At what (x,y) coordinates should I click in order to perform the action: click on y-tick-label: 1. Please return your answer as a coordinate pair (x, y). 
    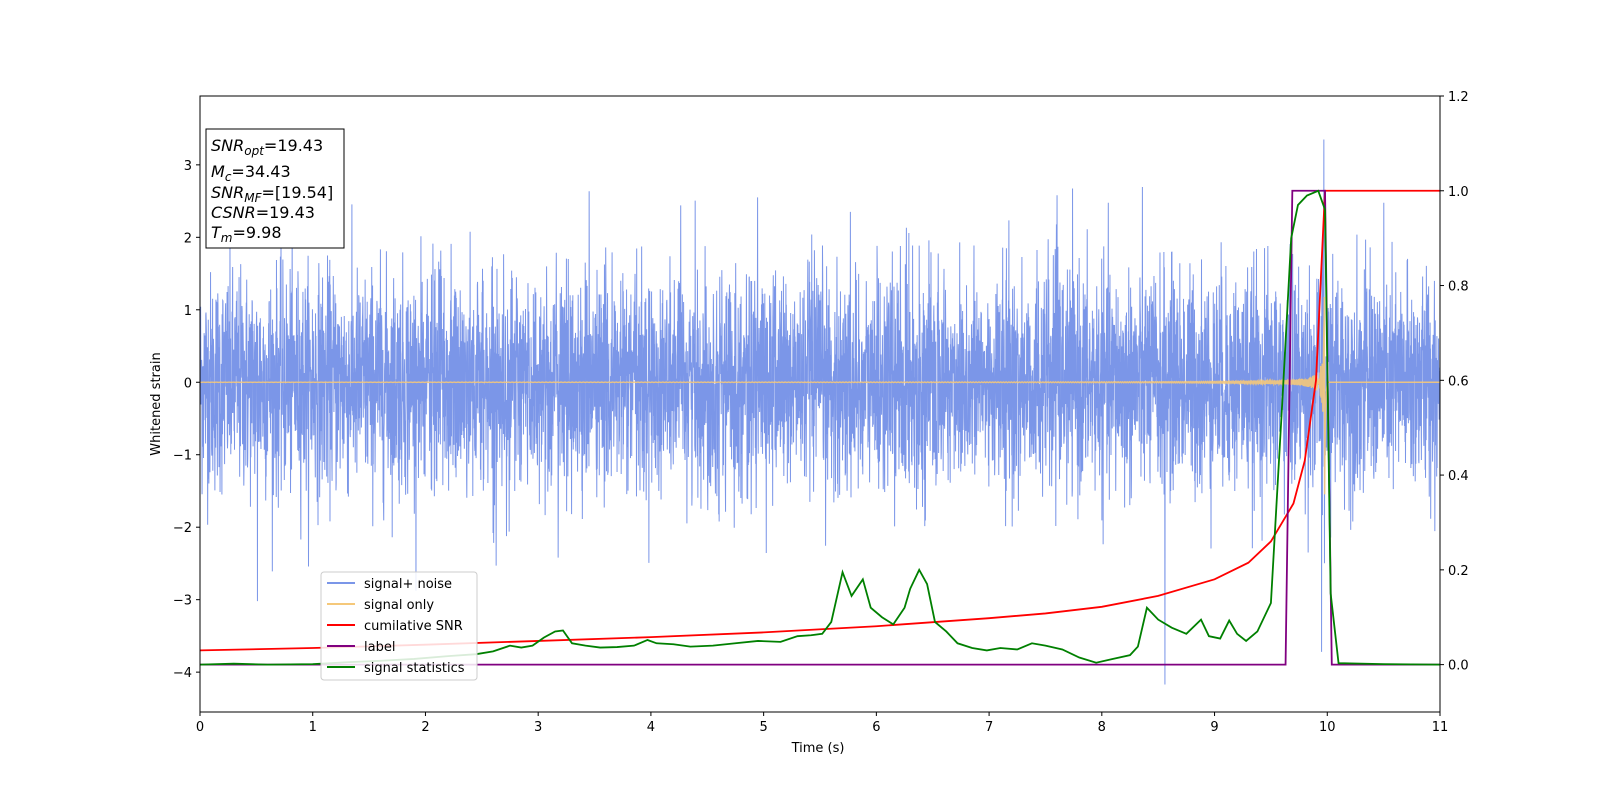
    Looking at the image, I should click on (188, 311).